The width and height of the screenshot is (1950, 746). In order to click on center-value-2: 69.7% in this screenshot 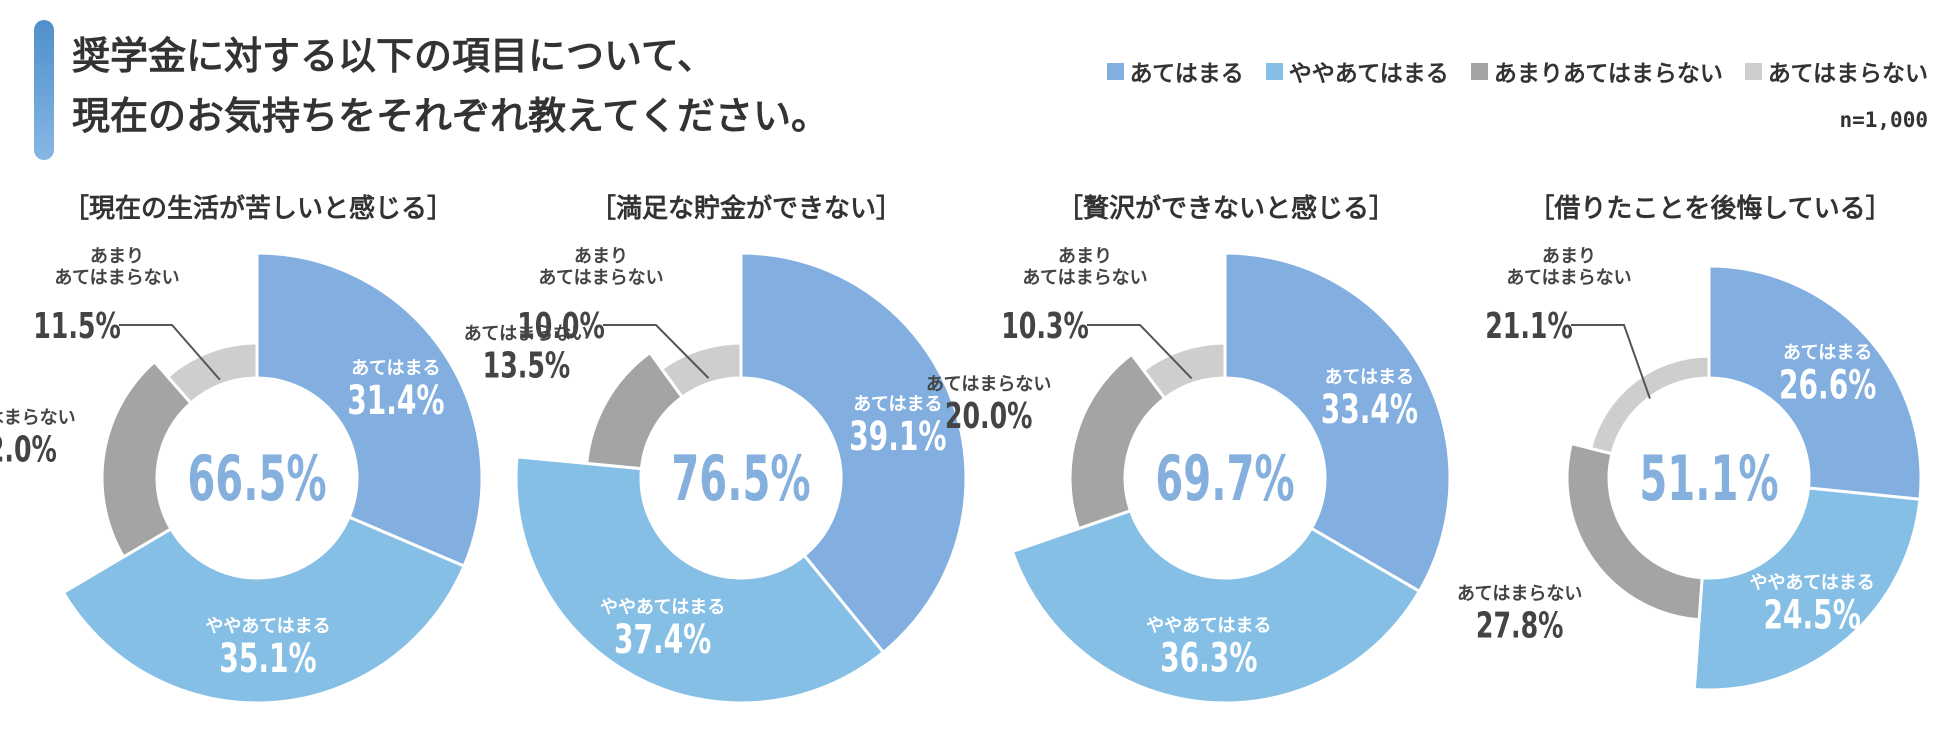, I will do `click(1224, 479)`.